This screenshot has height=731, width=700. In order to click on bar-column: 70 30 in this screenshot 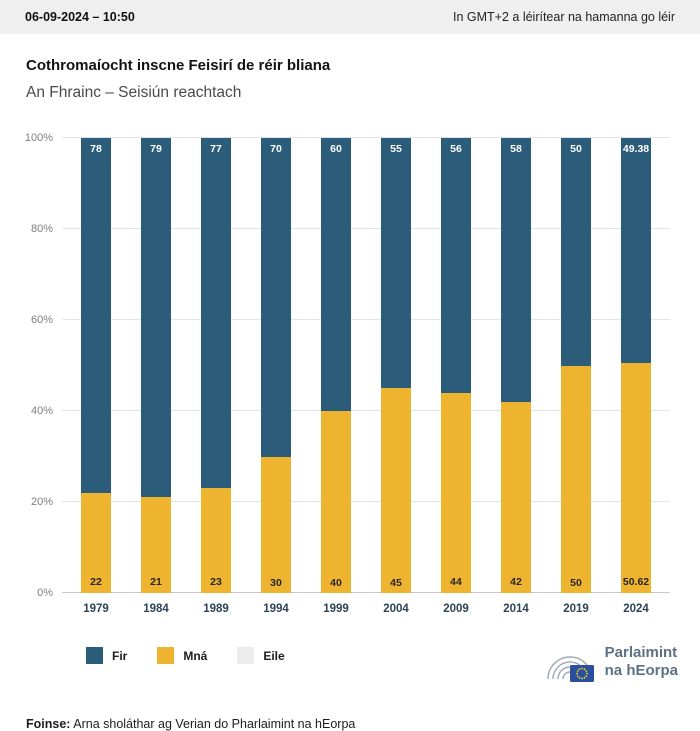, I will do `click(276, 365)`.